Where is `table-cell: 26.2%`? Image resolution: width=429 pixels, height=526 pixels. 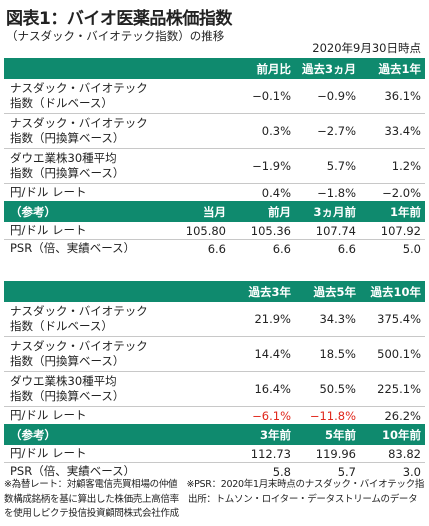
table-cell: 26.2% is located at coordinates (392, 415).